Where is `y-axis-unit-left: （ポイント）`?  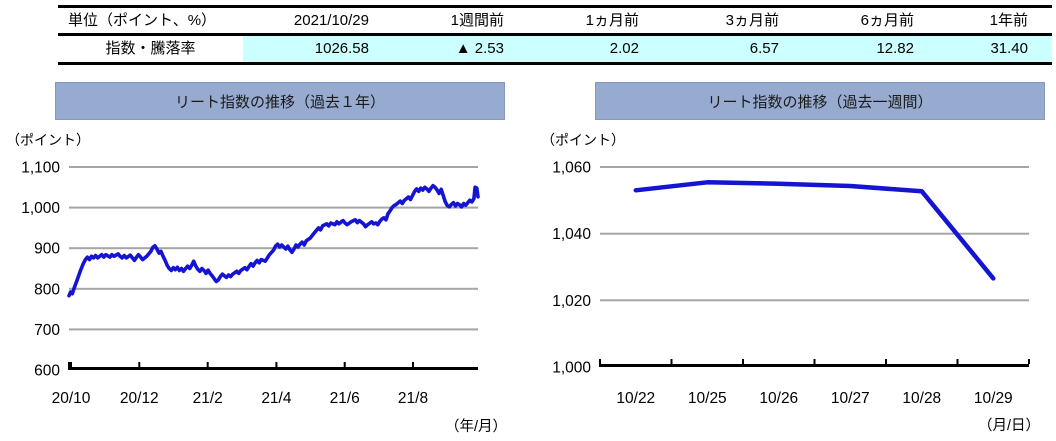 y-axis-unit-left: （ポイント） is located at coordinates (48, 140).